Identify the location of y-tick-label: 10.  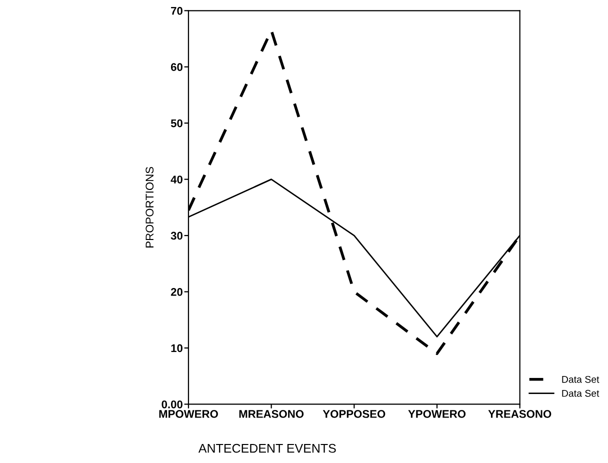
(176, 348).